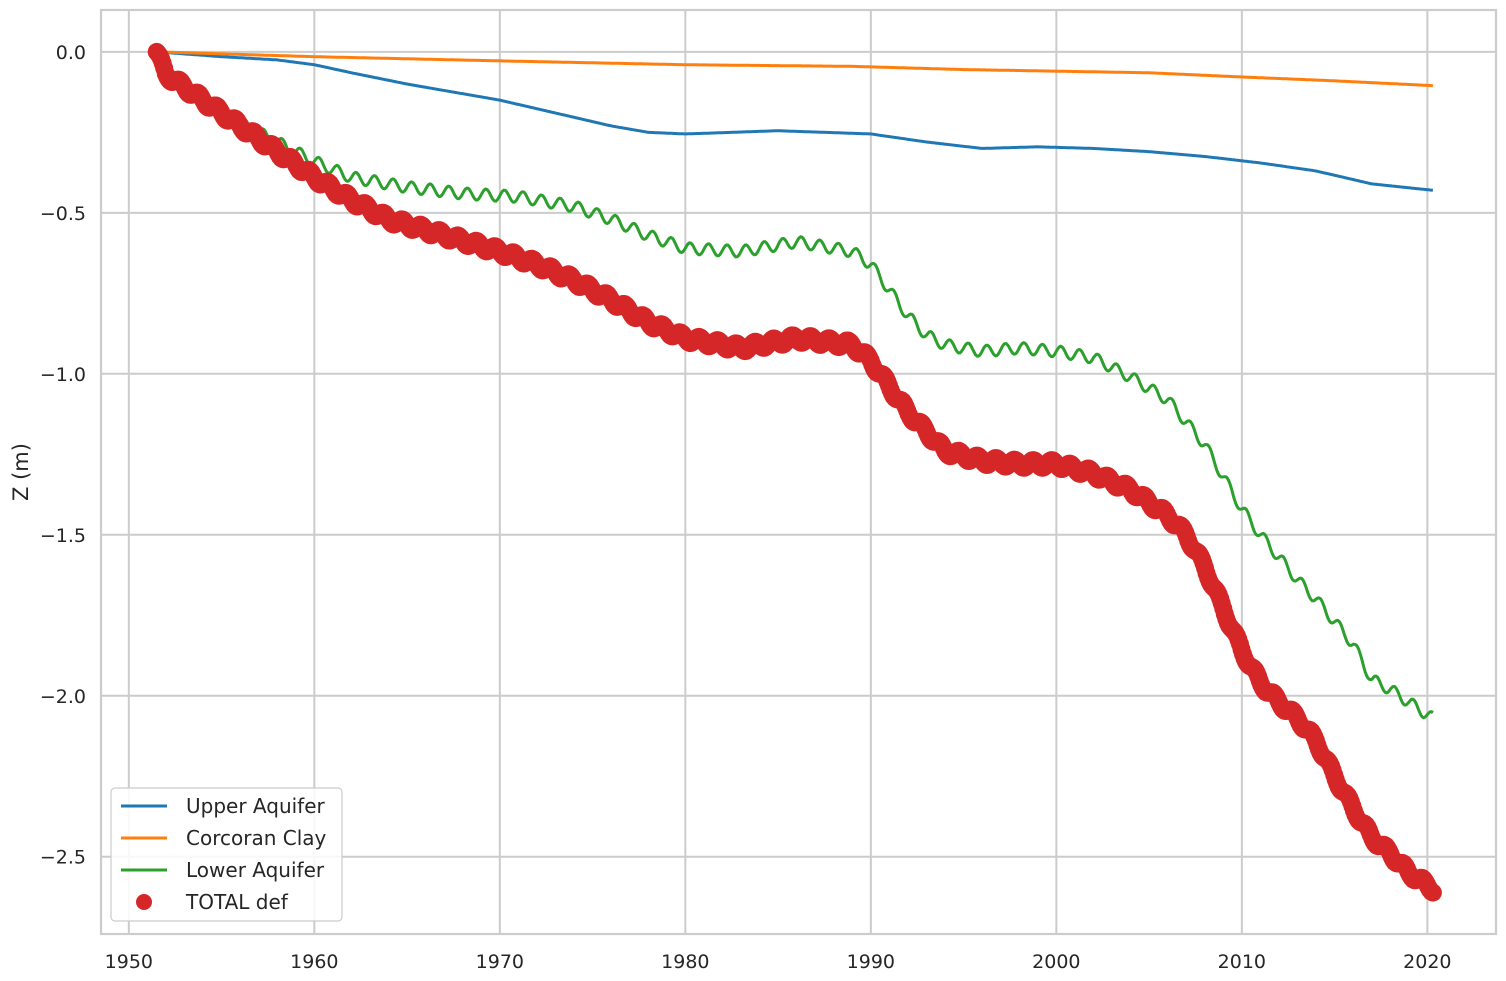 Image resolution: width=1506 pixels, height=981 pixels. I want to click on y-tick-labels: 0.0 −0.5 −1.0 −1.5 −2.0 −2.5, so click(63, 455).